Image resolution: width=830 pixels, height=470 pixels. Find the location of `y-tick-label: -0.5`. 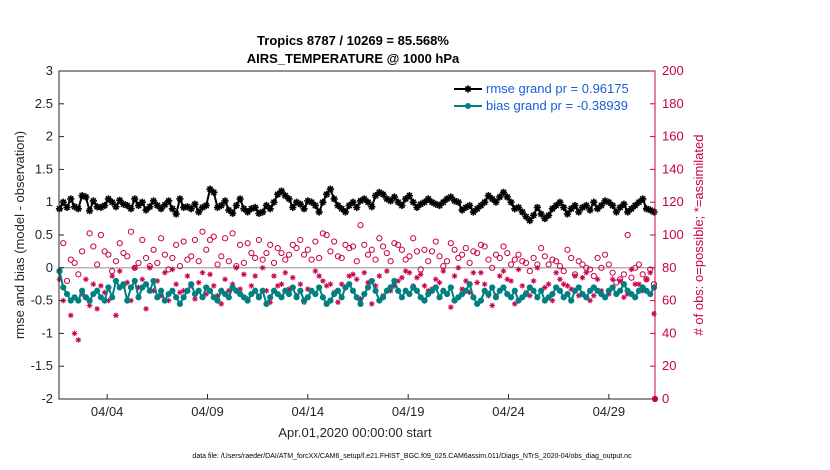

y-tick-label: -0.5 is located at coordinates (42, 300).